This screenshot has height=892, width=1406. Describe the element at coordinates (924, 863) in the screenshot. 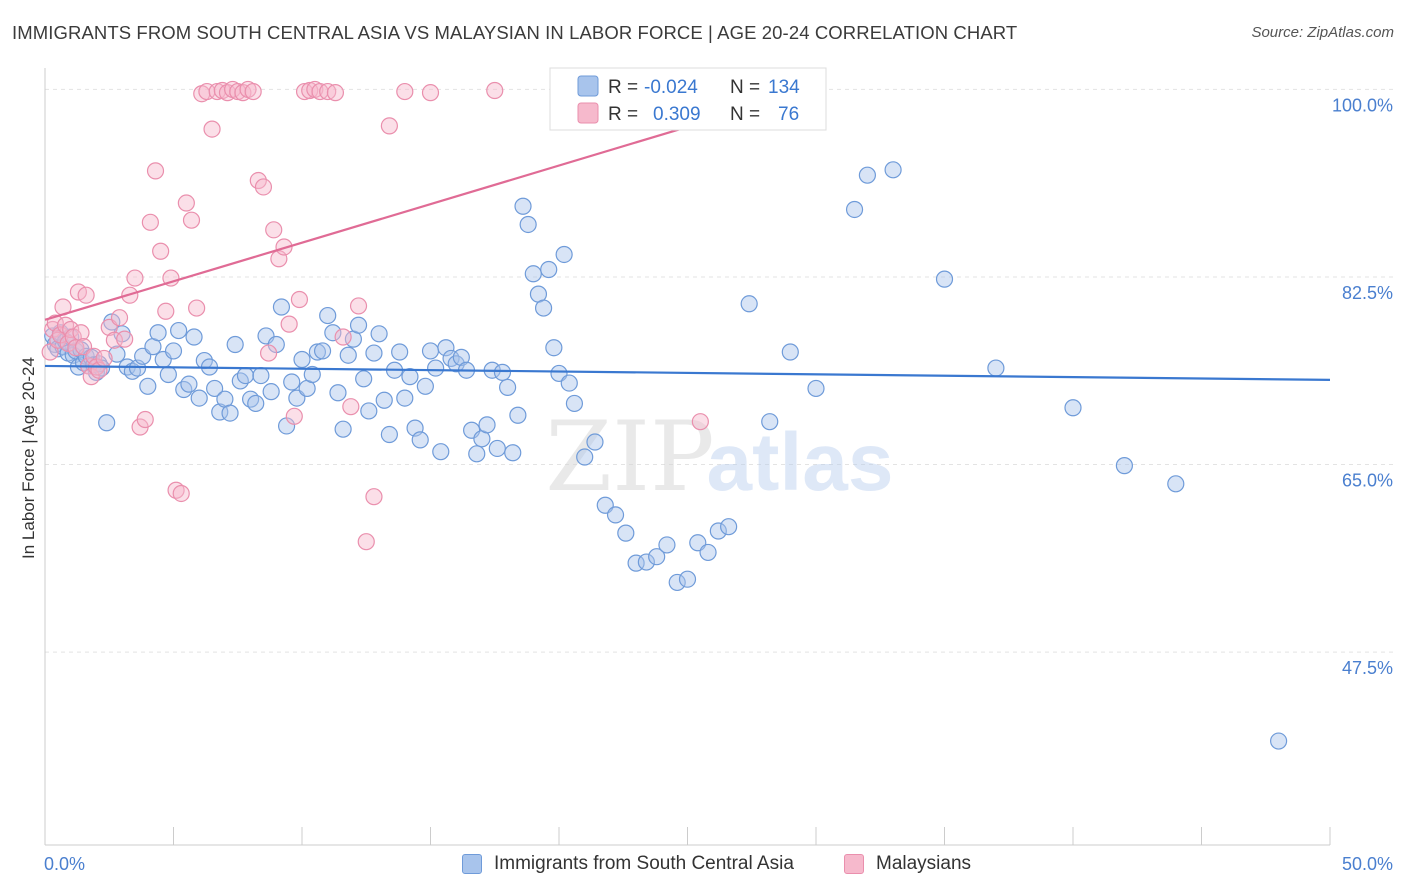

I see `legend-label: Malaysians` at that location.